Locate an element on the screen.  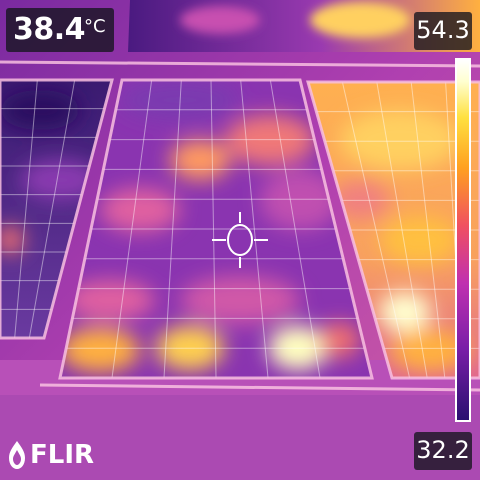
scale-max-value: 54.3 is located at coordinates (443, 30).